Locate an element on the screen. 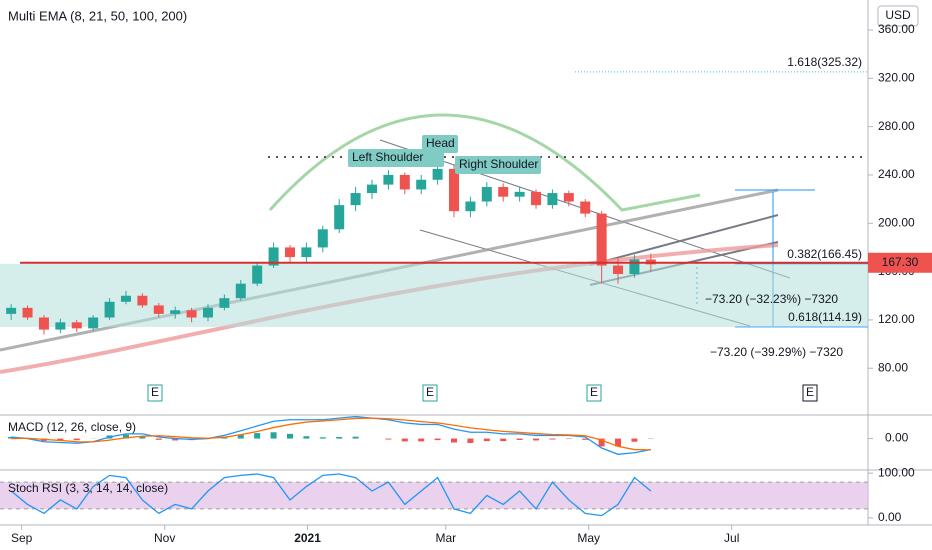  macd-title: MACD (12, 26, close, 9) is located at coordinates (72, 427).